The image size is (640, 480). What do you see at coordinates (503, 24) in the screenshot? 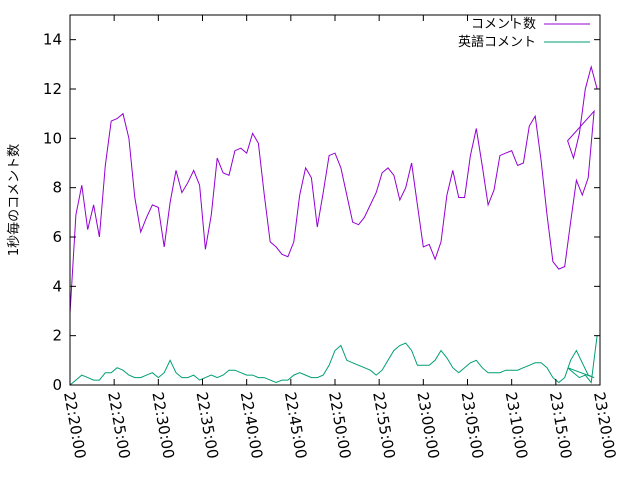
I see `legend-label-series-0: コメント数` at bounding box center [503, 24].